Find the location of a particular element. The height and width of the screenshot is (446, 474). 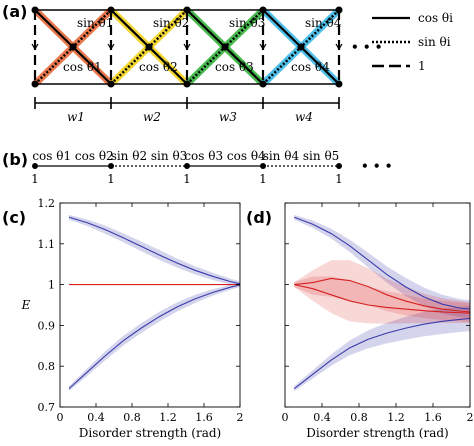

cos-label-2: cos θ2 is located at coordinates (158, 67).